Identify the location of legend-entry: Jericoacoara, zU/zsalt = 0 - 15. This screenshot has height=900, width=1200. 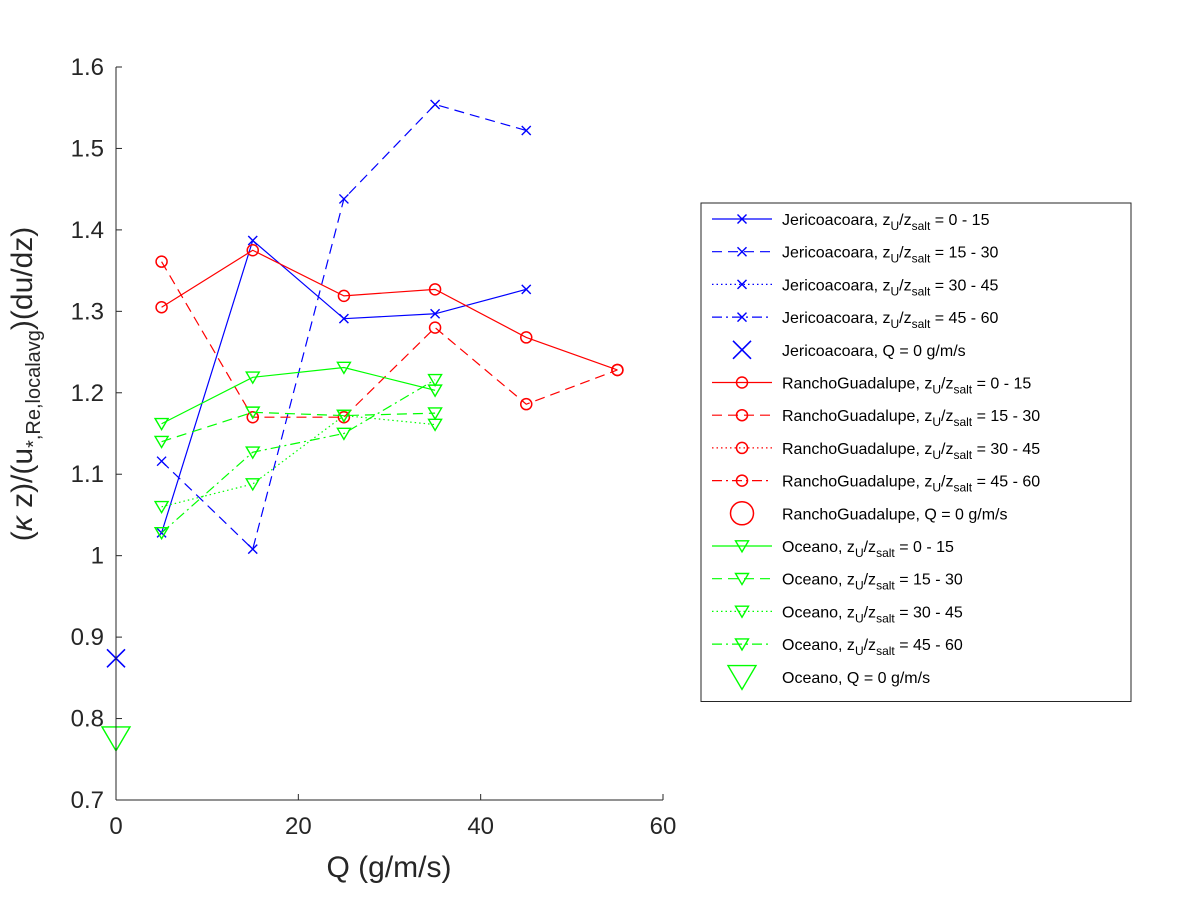
(851, 222).